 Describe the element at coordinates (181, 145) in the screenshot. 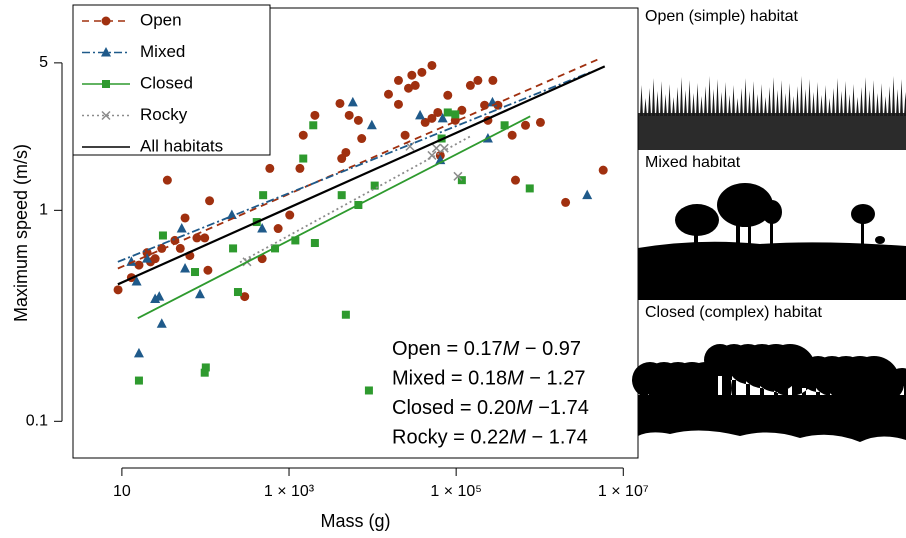

I see `legend-label: All habitats` at that location.